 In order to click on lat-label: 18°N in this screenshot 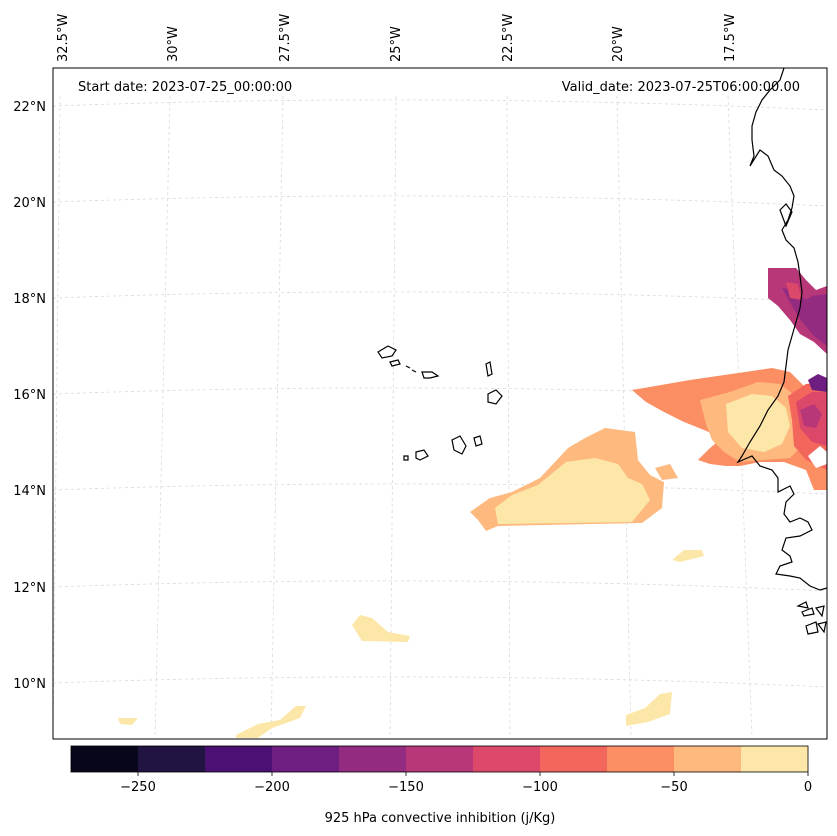, I will do `click(29, 299)`.